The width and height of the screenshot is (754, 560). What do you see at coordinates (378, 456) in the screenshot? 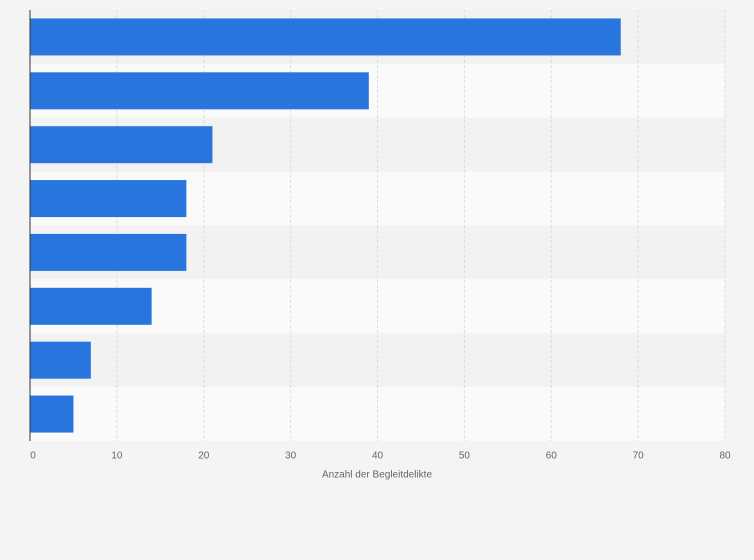
I see `x-tick-label: 40` at bounding box center [378, 456].